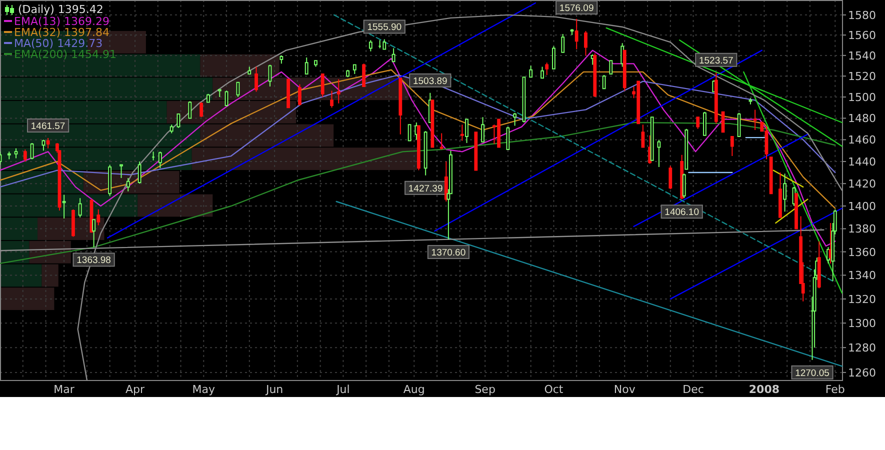 This screenshot has width=885, height=450. What do you see at coordinates (274, 389) in the screenshot?
I see `x-tick-label: Jun` at bounding box center [274, 389].